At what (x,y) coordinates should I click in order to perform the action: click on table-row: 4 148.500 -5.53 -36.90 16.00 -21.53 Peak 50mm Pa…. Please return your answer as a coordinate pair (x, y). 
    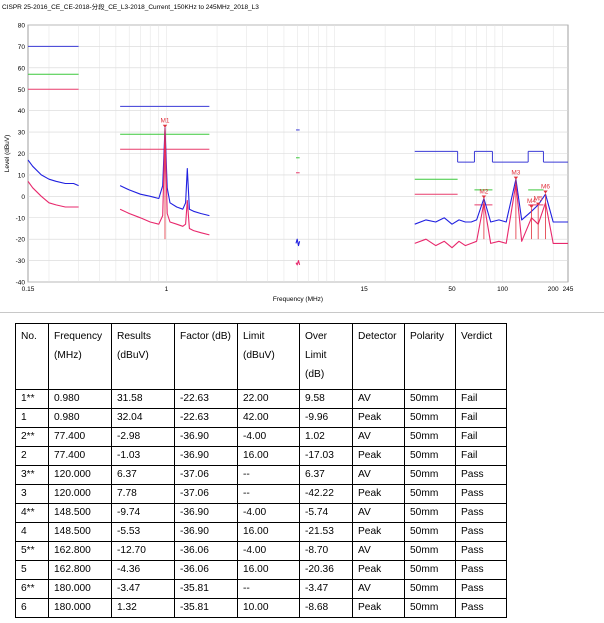
    Looking at the image, I should click on (261, 532).